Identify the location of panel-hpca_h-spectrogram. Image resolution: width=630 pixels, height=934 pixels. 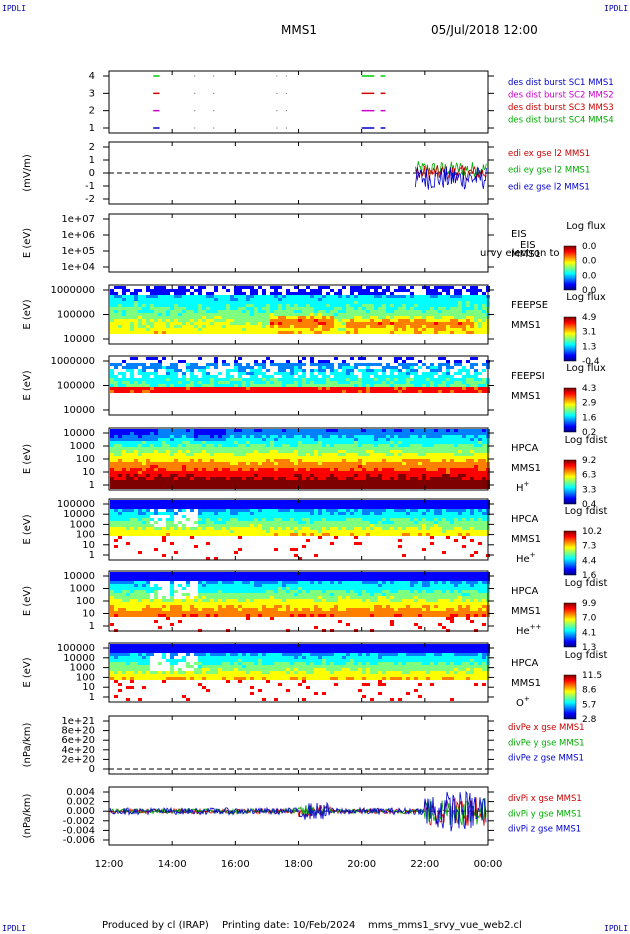
(300, 459).